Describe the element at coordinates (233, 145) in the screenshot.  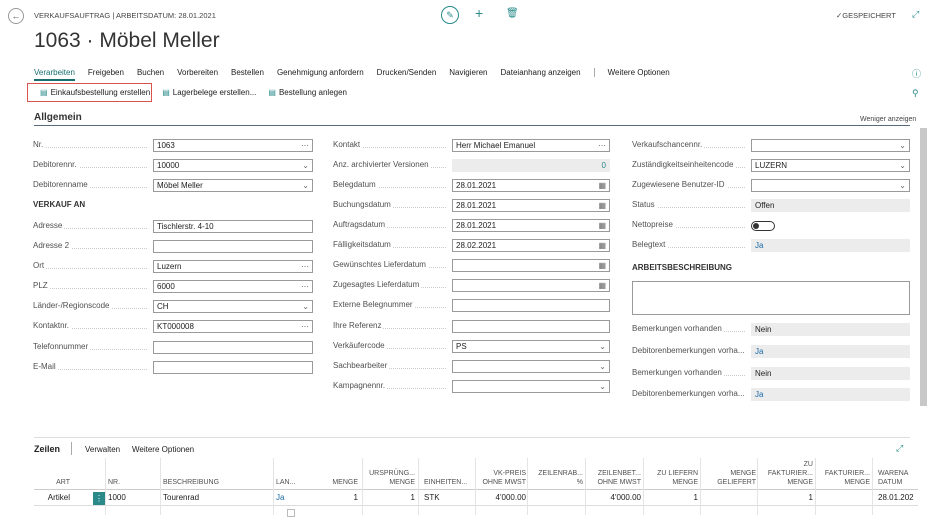
I see `input: 1063 ⋯` at that location.